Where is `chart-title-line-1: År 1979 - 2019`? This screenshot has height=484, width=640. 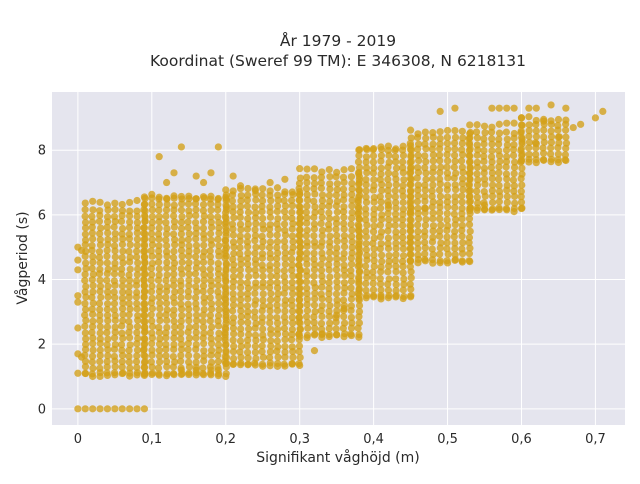
chart-title-line-1: År 1979 - 2019 is located at coordinates (338, 40).